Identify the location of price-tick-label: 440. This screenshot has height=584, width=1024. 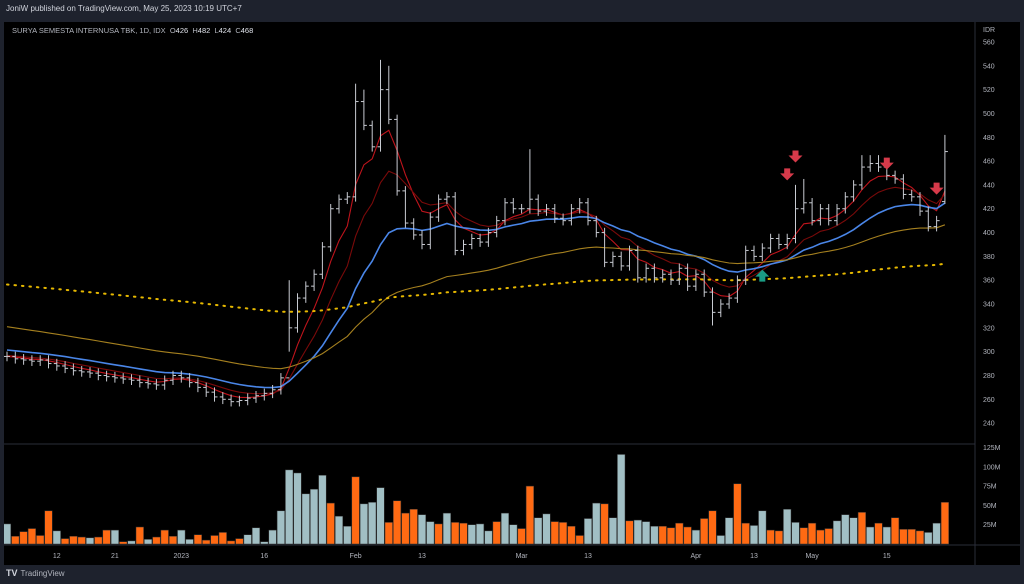
(989, 185).